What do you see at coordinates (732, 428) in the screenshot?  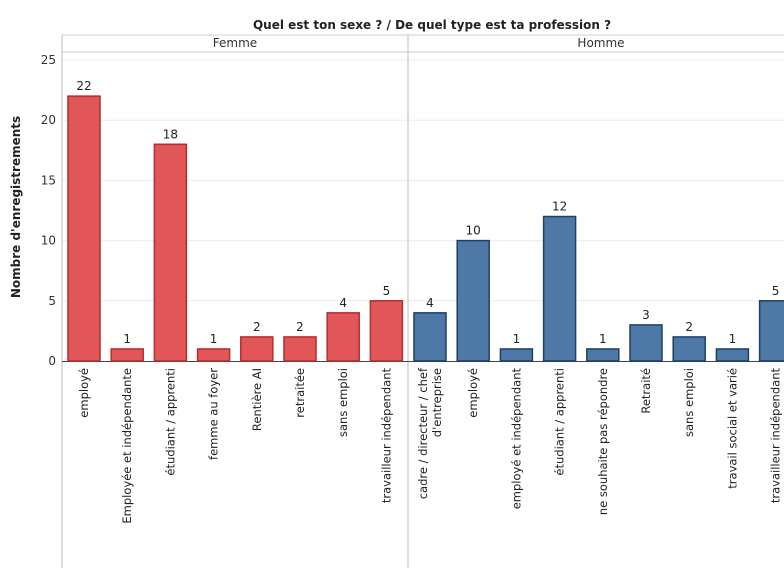 I see `category-label-homme-travail-social-et-varie: travail social et varié` at bounding box center [732, 428].